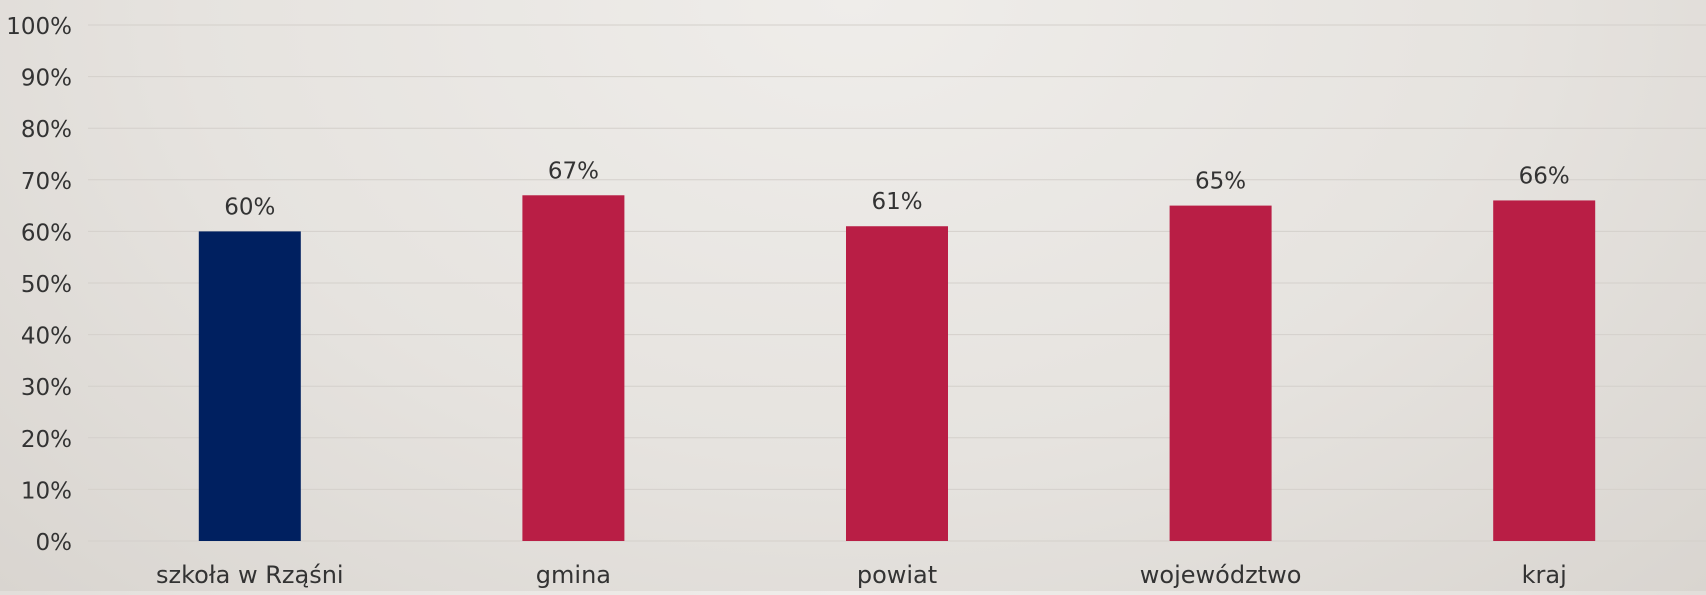 The image size is (1706, 595). Describe the element at coordinates (573, 171) in the screenshot. I see `data-label: 67%` at that location.